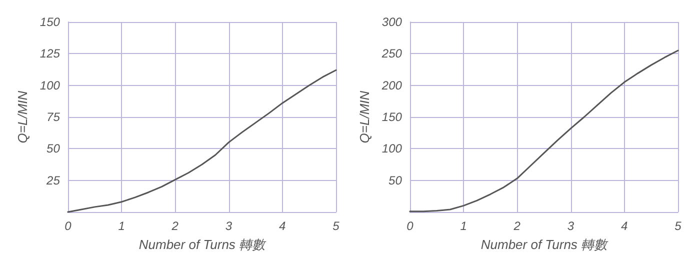 The height and width of the screenshot is (270, 700). I want to click on y-tick-label: 125, so click(50, 53).